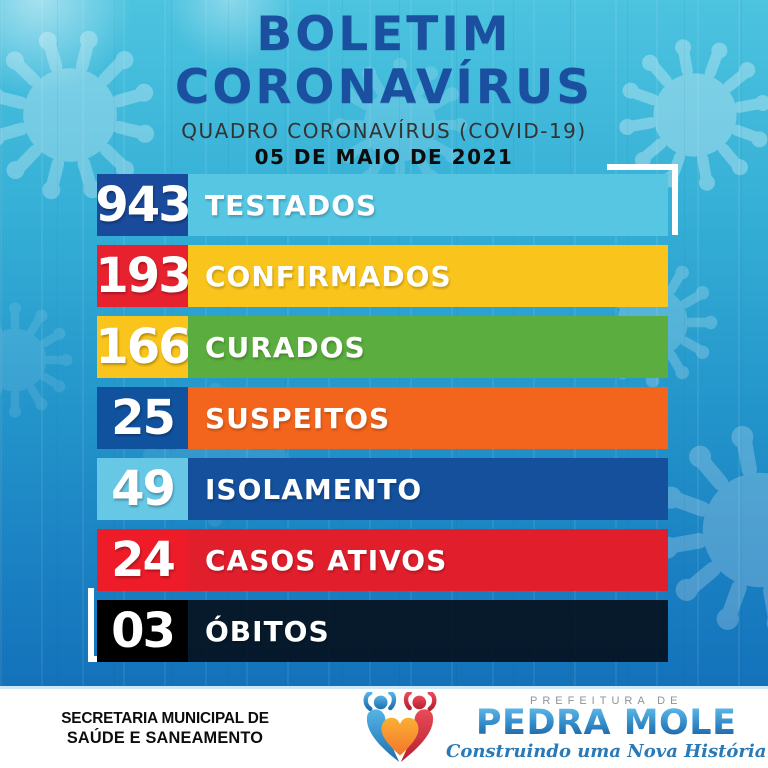  Describe the element at coordinates (428, 276) in the screenshot. I see `stat-label: CONFIRMADOS` at that location.